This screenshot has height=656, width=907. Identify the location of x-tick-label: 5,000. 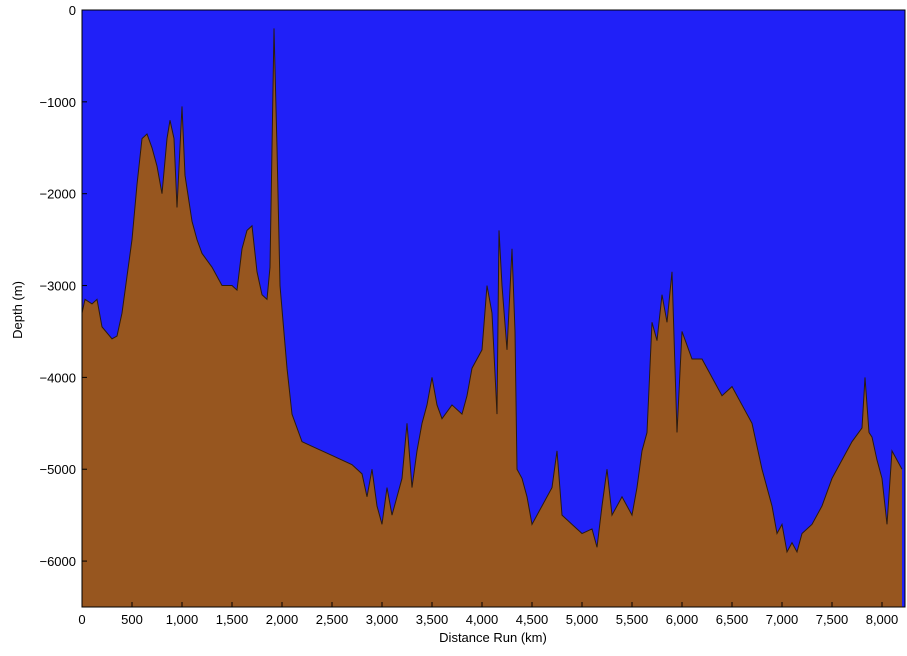
(582, 619).